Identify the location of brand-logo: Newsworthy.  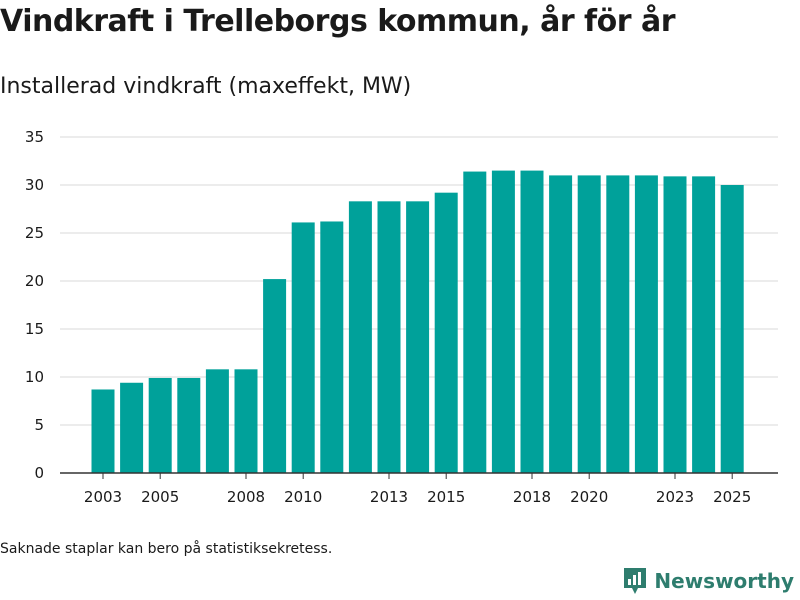
(708, 581).